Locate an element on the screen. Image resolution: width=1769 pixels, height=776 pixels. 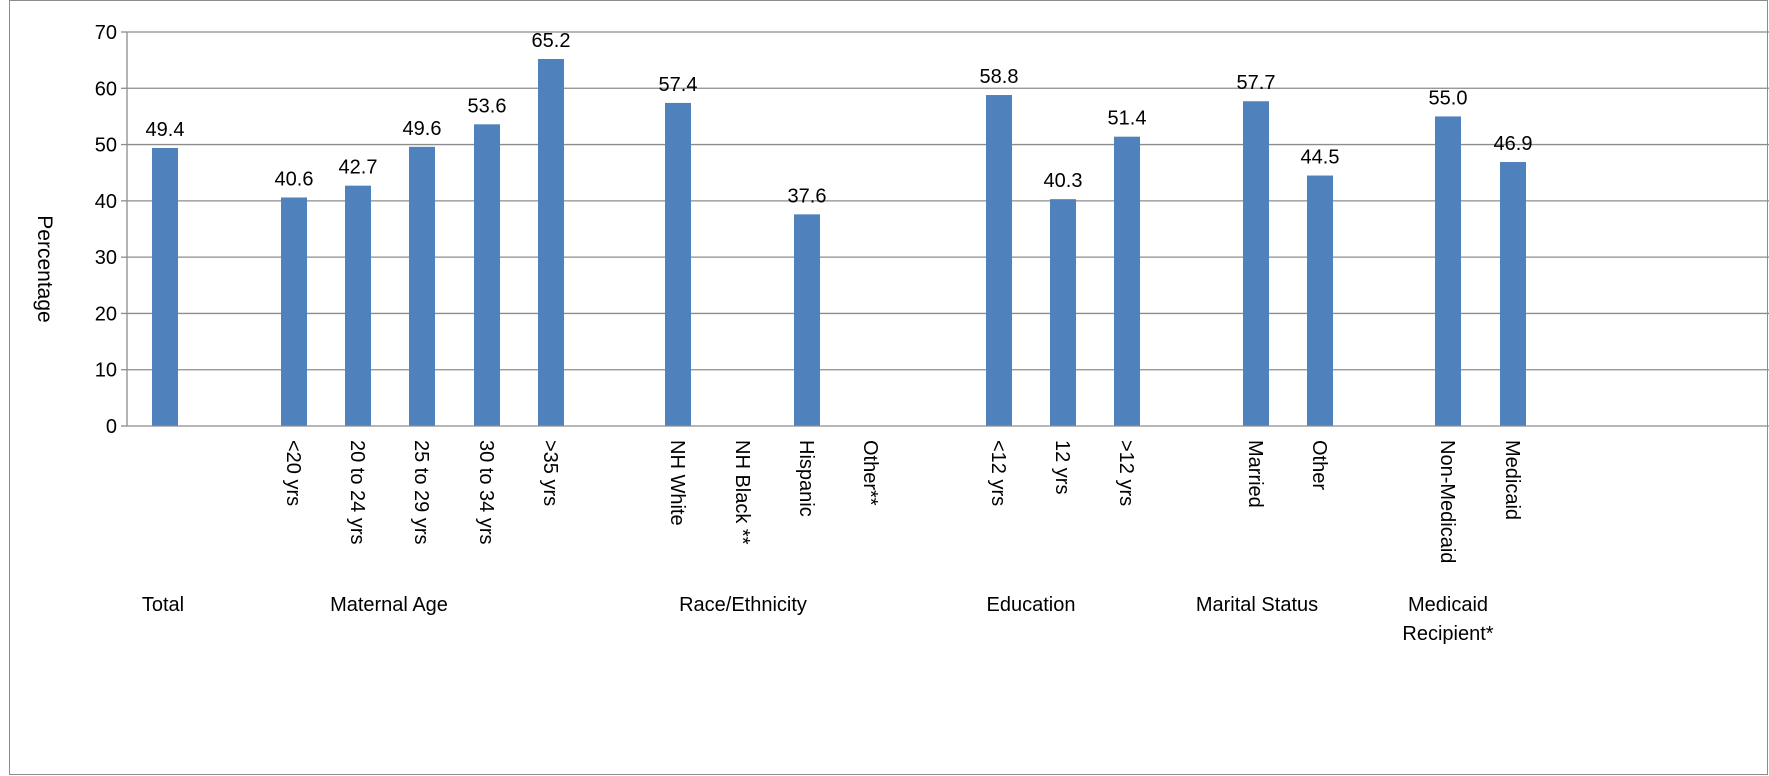
group-label: Education is located at coordinates (1031, 605).